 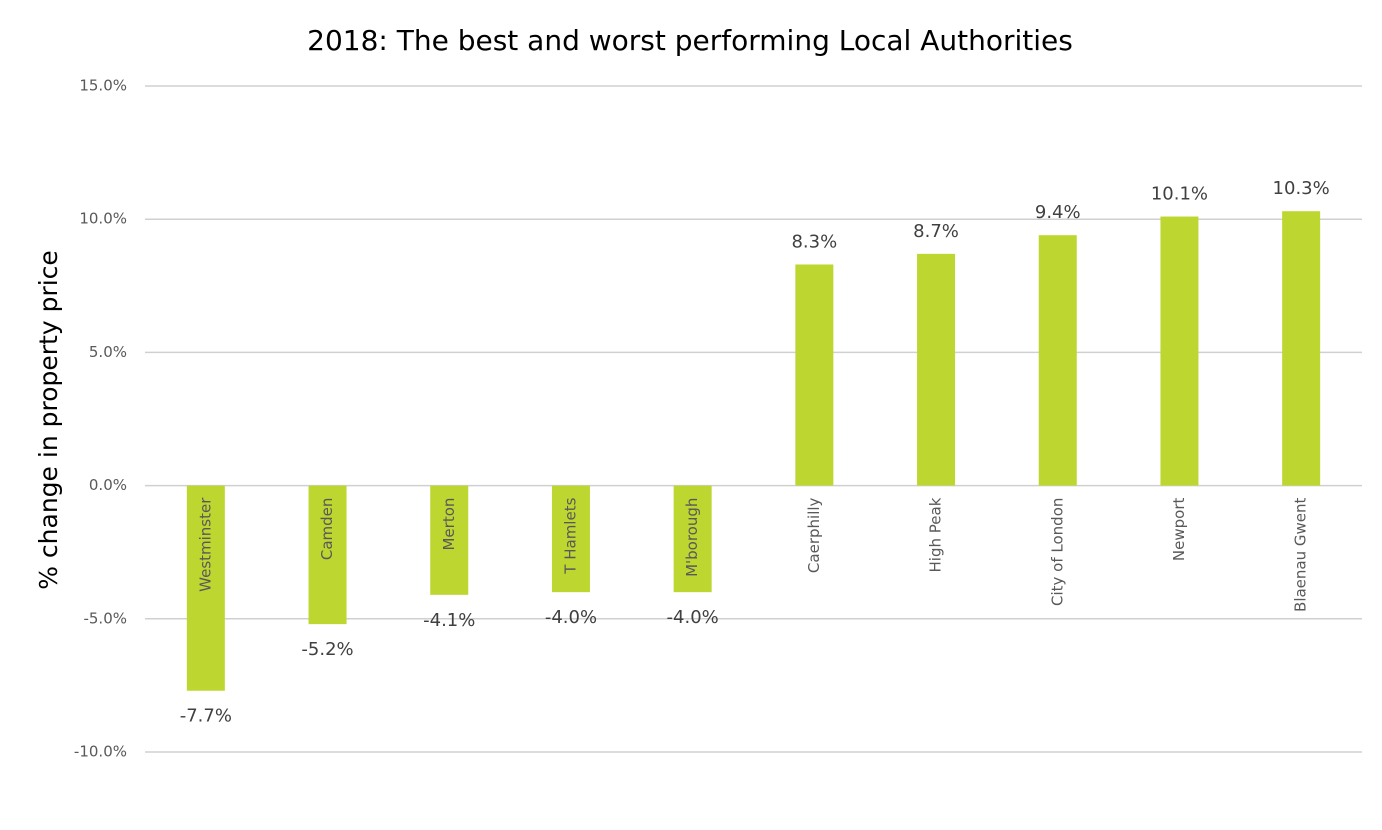 What do you see at coordinates (108, 352) in the screenshot?
I see `y-tick-label: 5.0%` at bounding box center [108, 352].